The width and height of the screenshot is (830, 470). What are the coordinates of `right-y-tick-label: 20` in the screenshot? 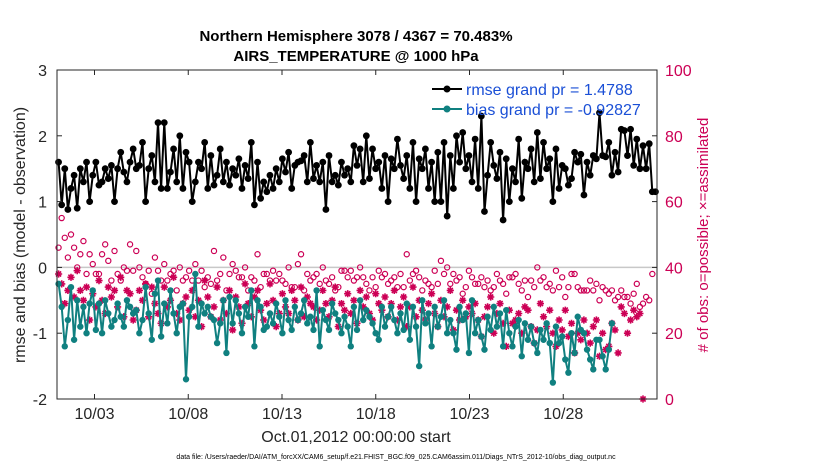 It's located at (674, 334).